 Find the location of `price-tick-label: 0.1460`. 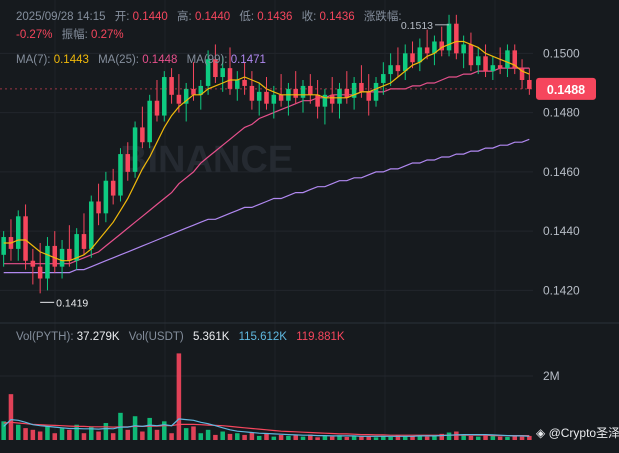

price-tick-label: 0.1460 is located at coordinates (561, 172).